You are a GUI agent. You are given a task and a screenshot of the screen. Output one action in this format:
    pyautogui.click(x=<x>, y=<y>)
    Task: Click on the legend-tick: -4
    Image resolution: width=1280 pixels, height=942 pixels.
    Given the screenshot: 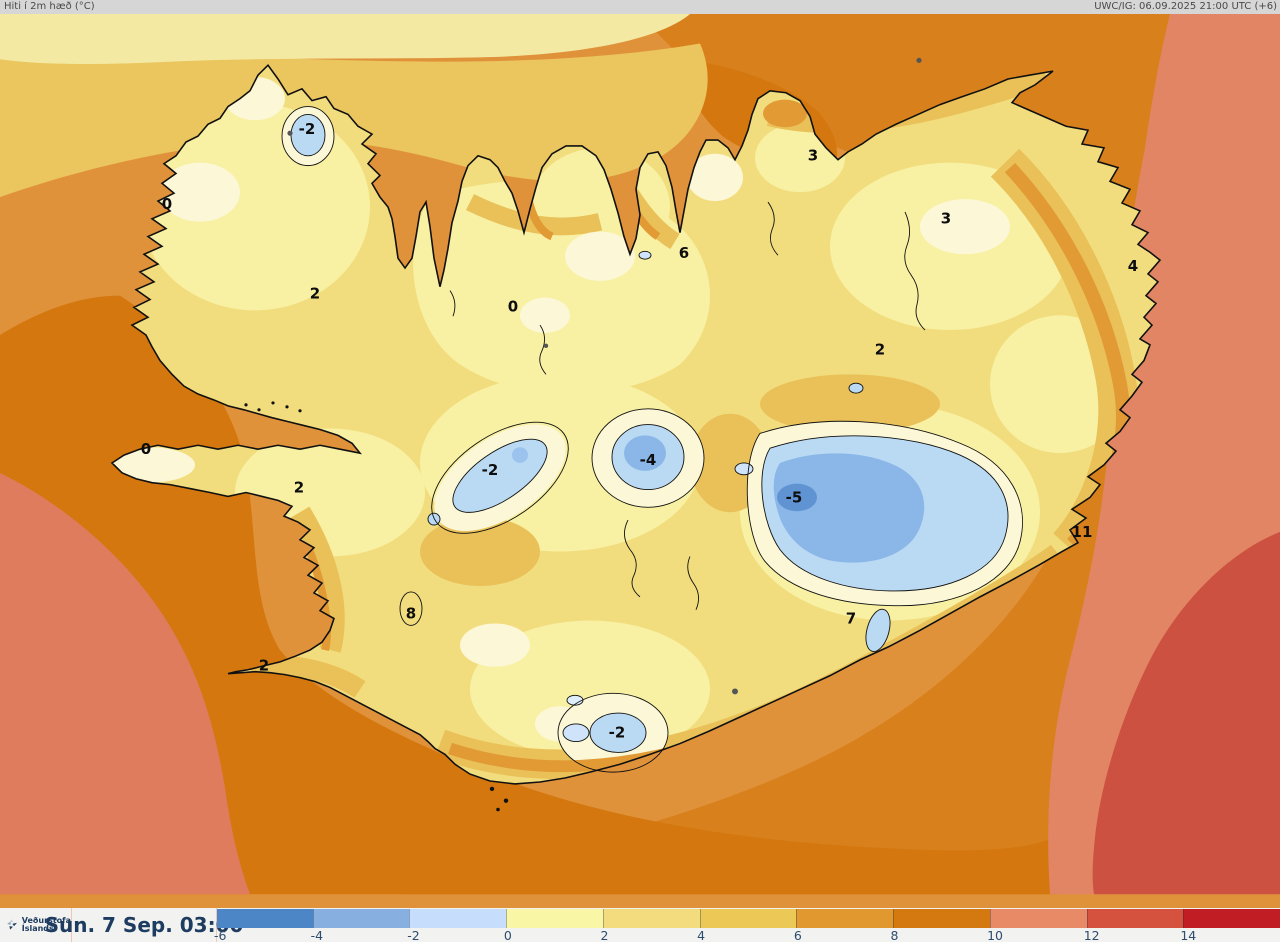 What is the action you would take?
    pyautogui.click(x=317, y=935)
    